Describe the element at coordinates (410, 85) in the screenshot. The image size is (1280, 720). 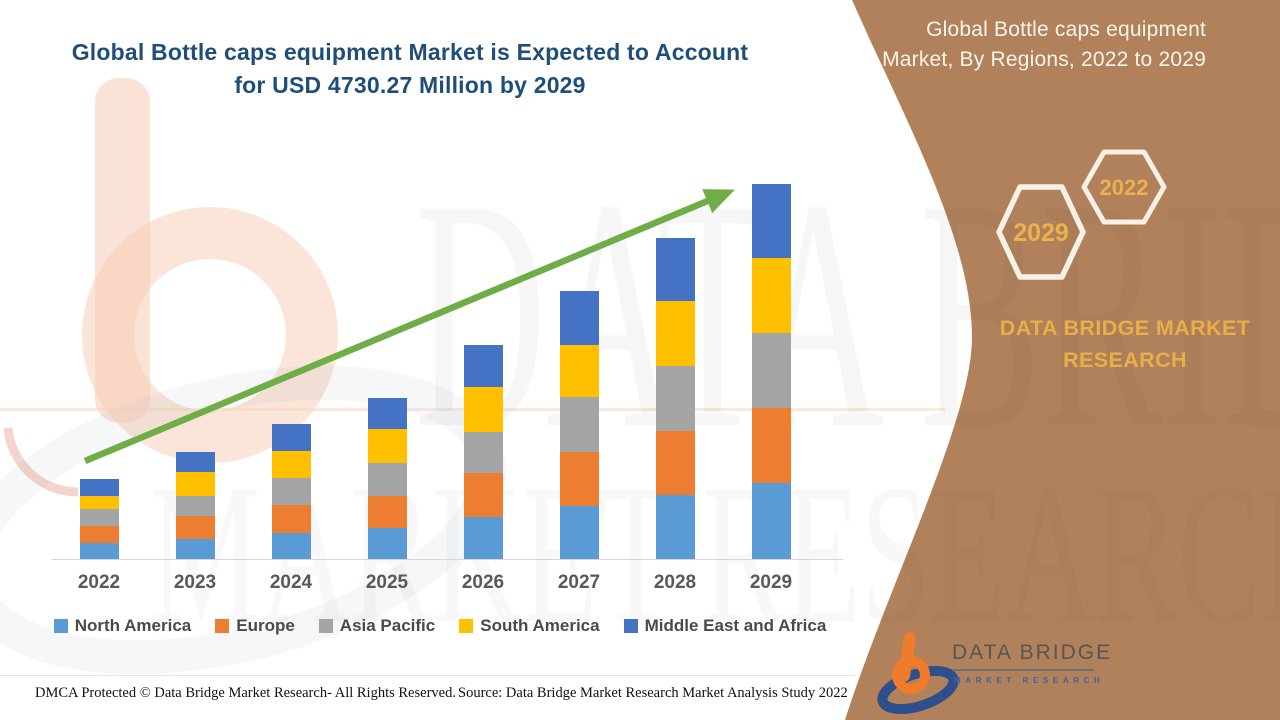
I see `chart-title-line2: for USD 4730.27 Million by 2029` at that location.